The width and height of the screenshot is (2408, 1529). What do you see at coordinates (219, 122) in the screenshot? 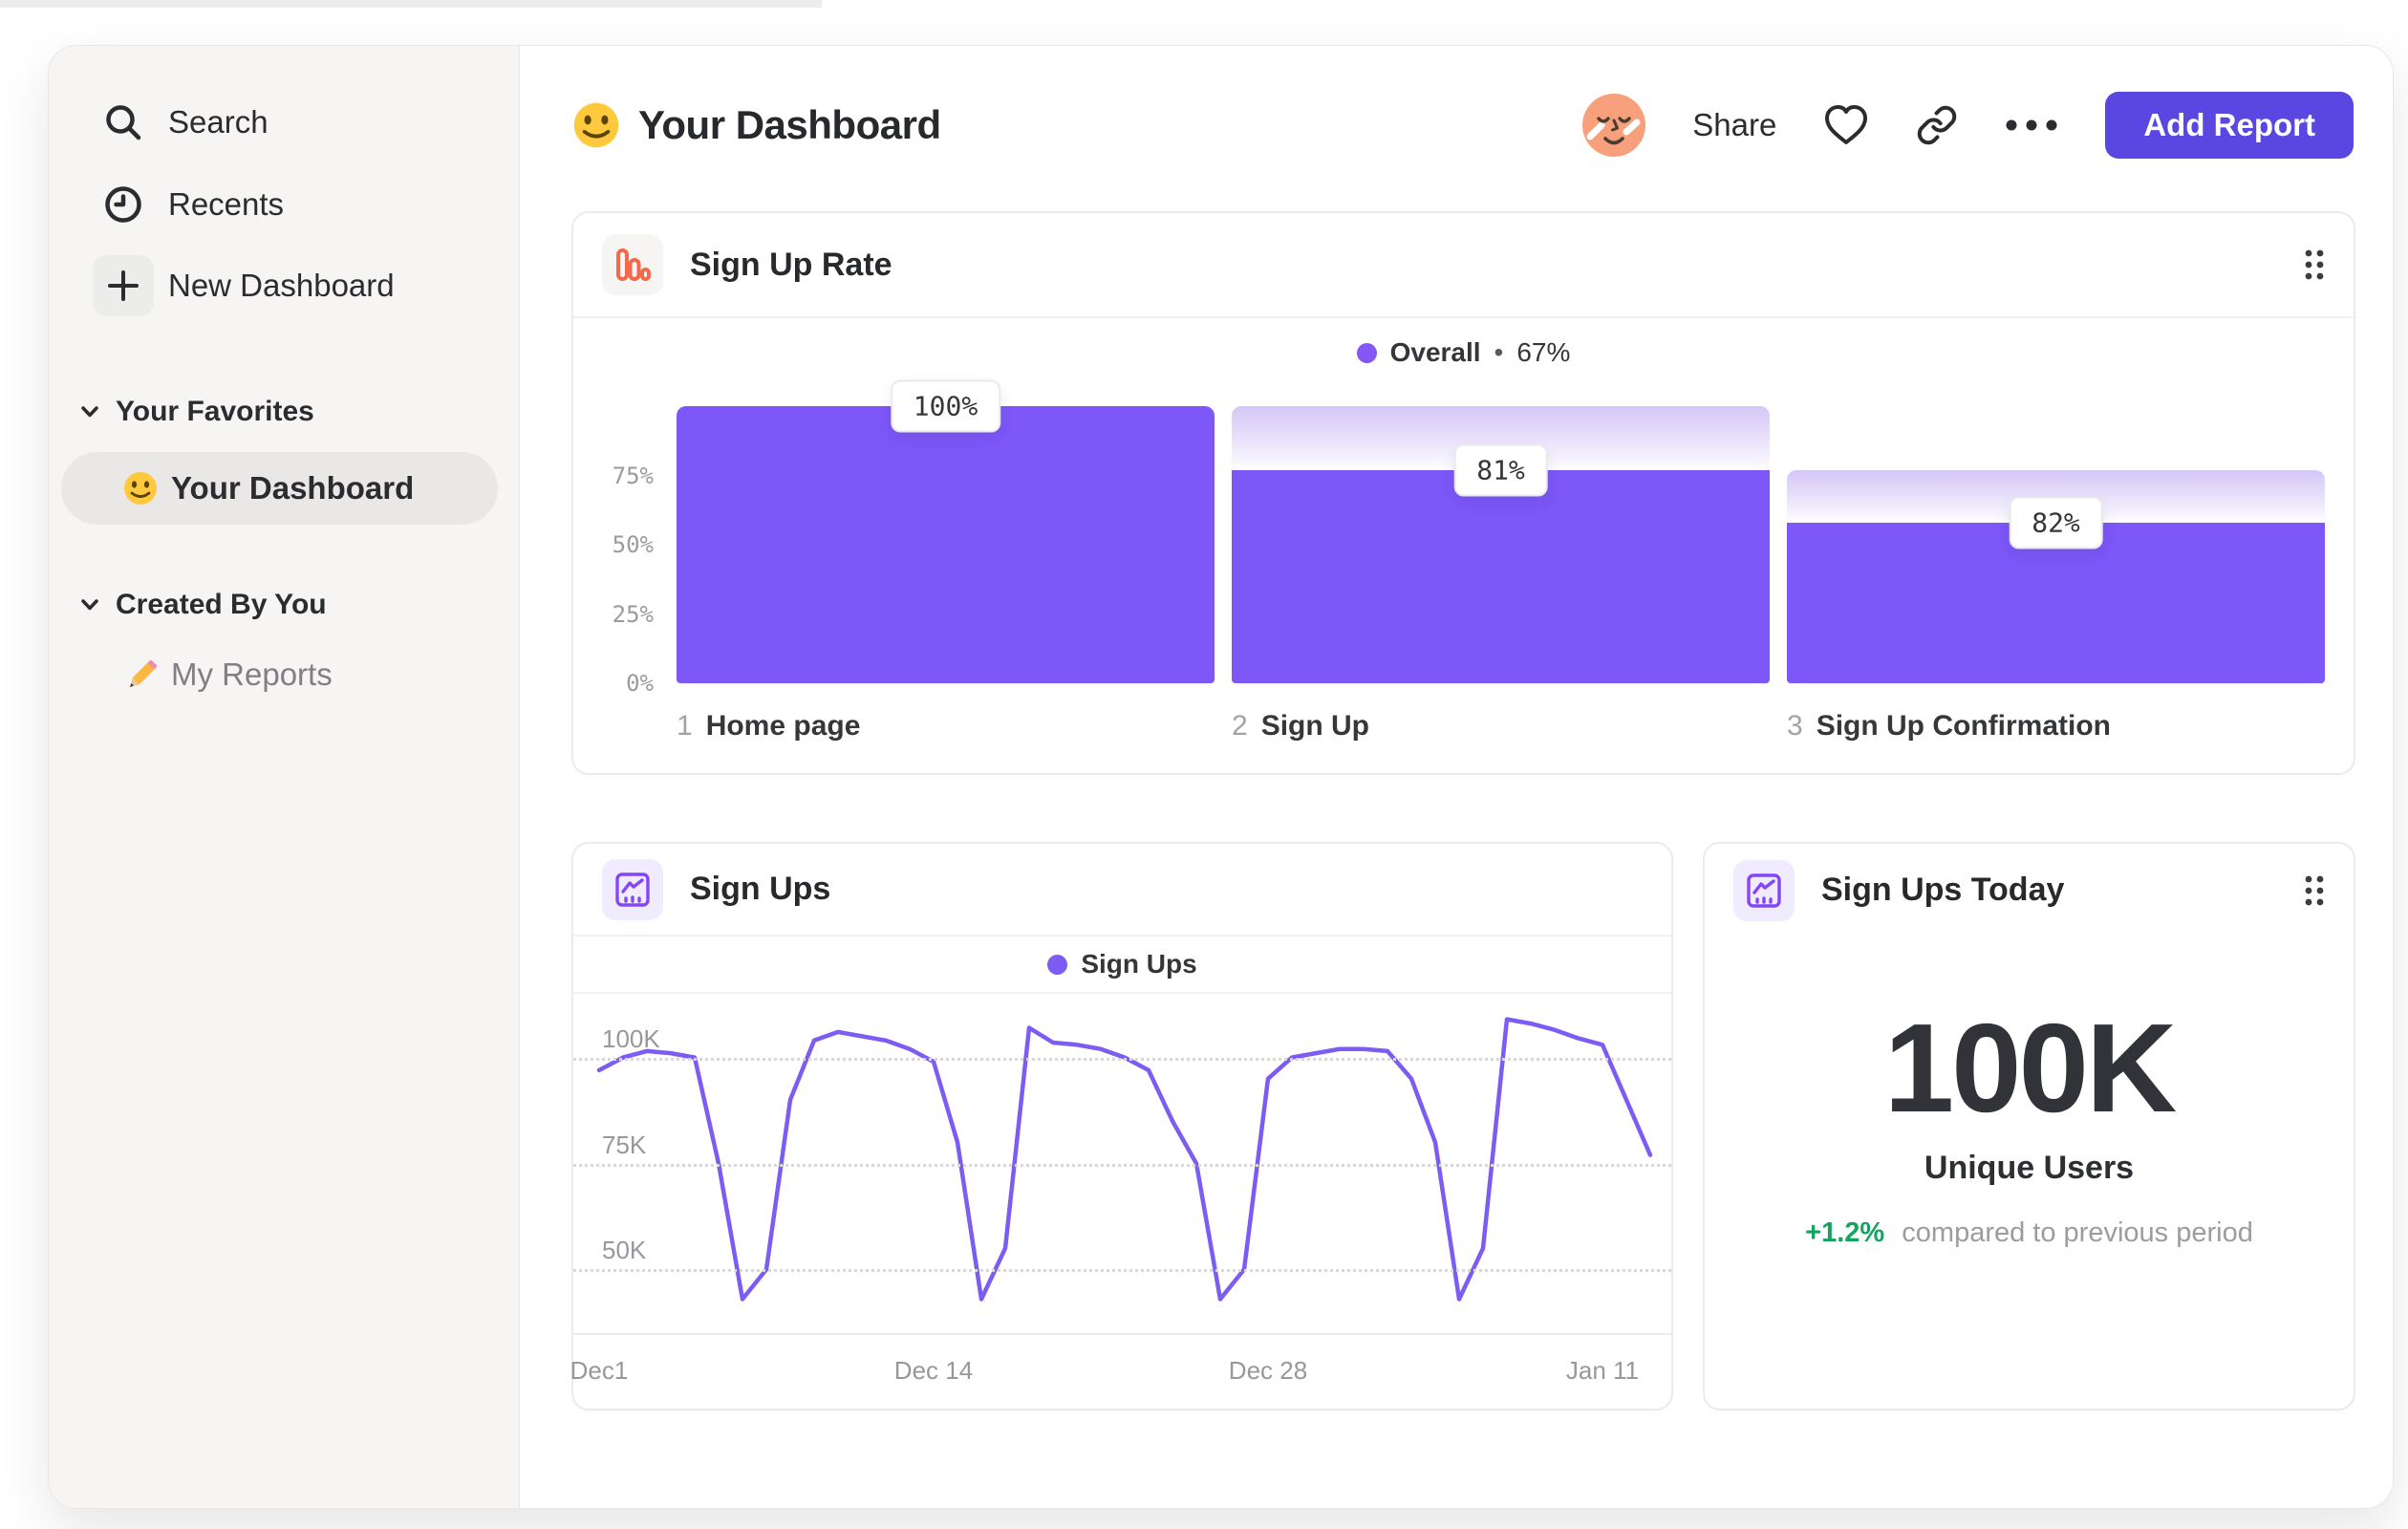
I see `sidebar-item-label: Search` at bounding box center [219, 122].